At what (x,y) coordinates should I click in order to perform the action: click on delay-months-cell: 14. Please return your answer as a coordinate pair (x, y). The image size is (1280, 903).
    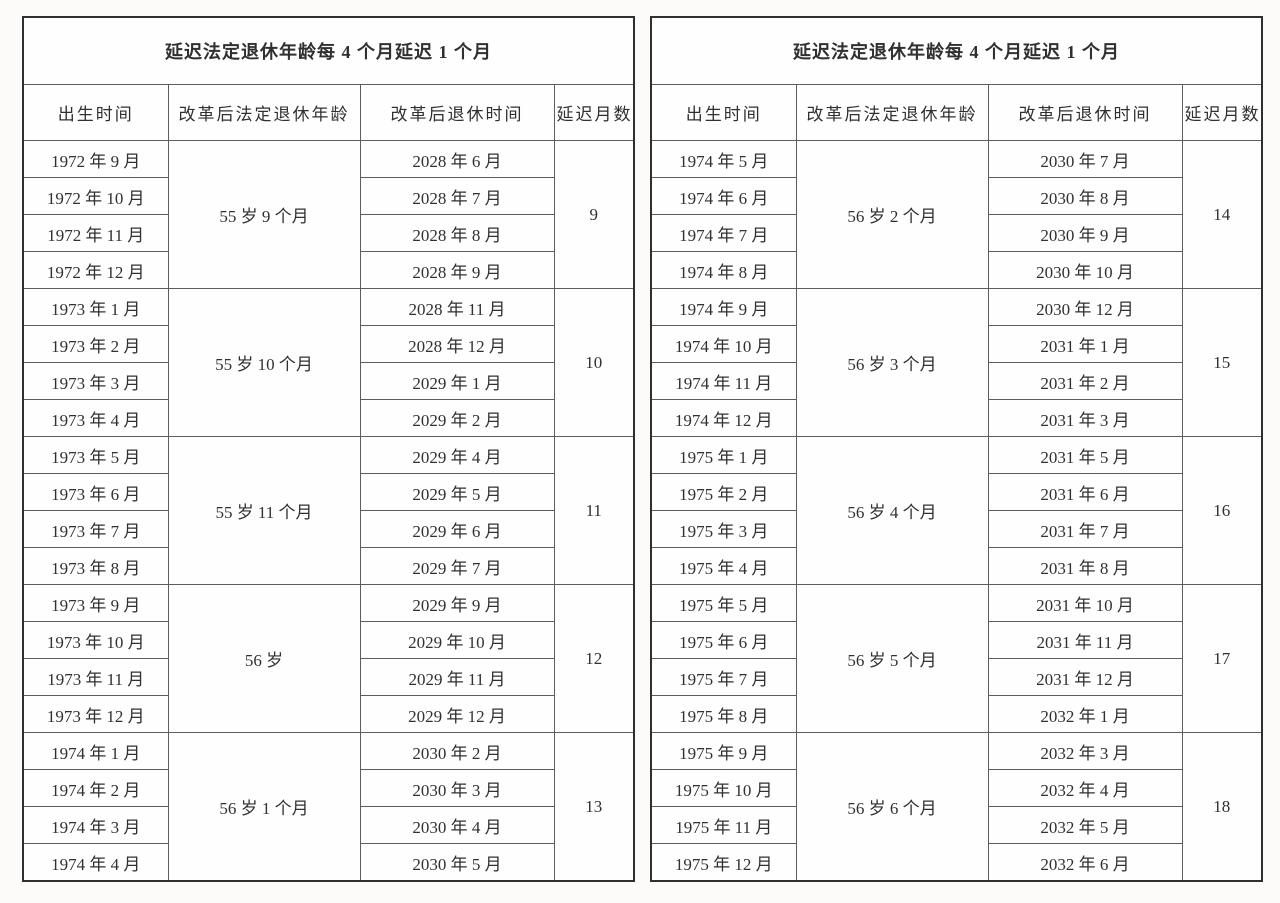
    Looking at the image, I should click on (1222, 214).